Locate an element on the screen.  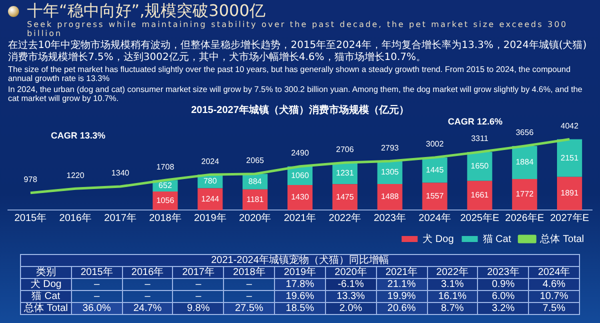
data-label: 1488 is located at coordinates (390, 197).